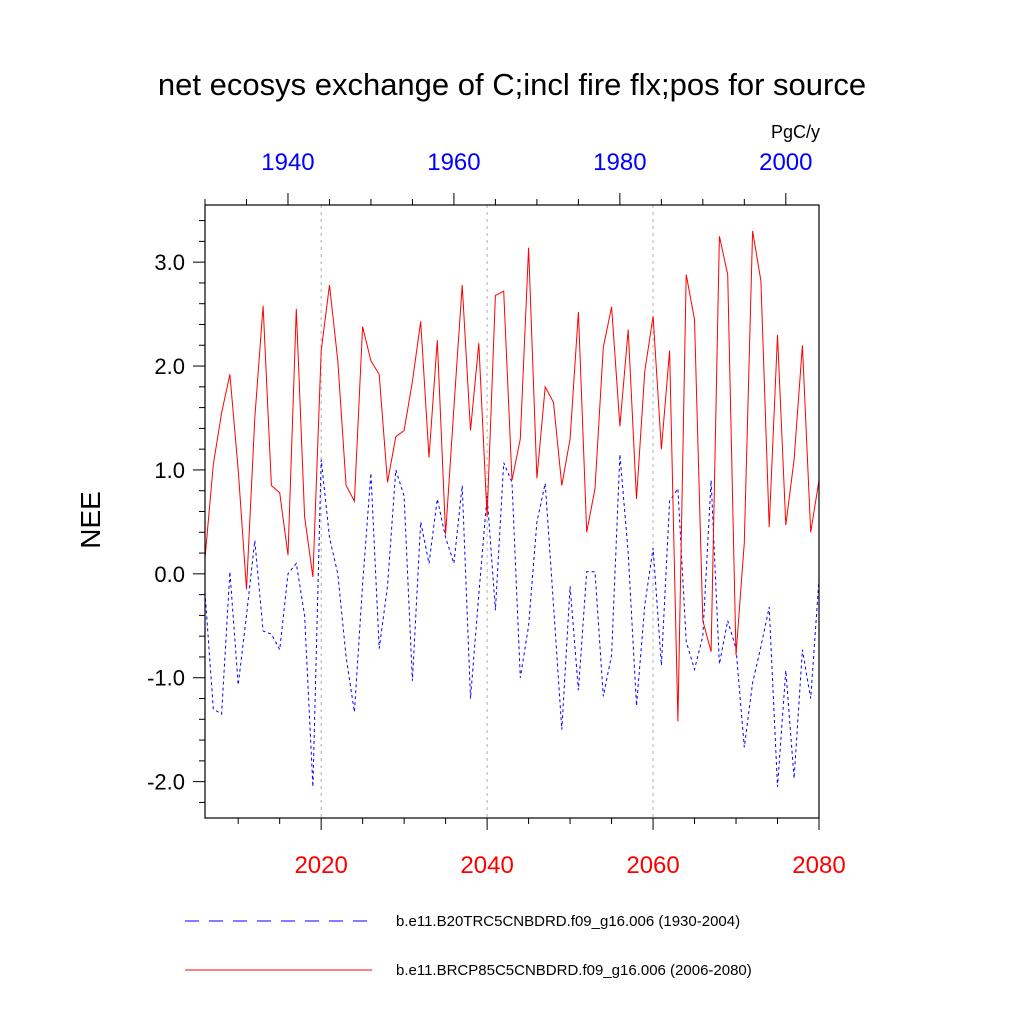 The width and height of the screenshot is (1024, 1024). What do you see at coordinates (795, 132) in the screenshot?
I see `units-label: PgC/y` at bounding box center [795, 132].